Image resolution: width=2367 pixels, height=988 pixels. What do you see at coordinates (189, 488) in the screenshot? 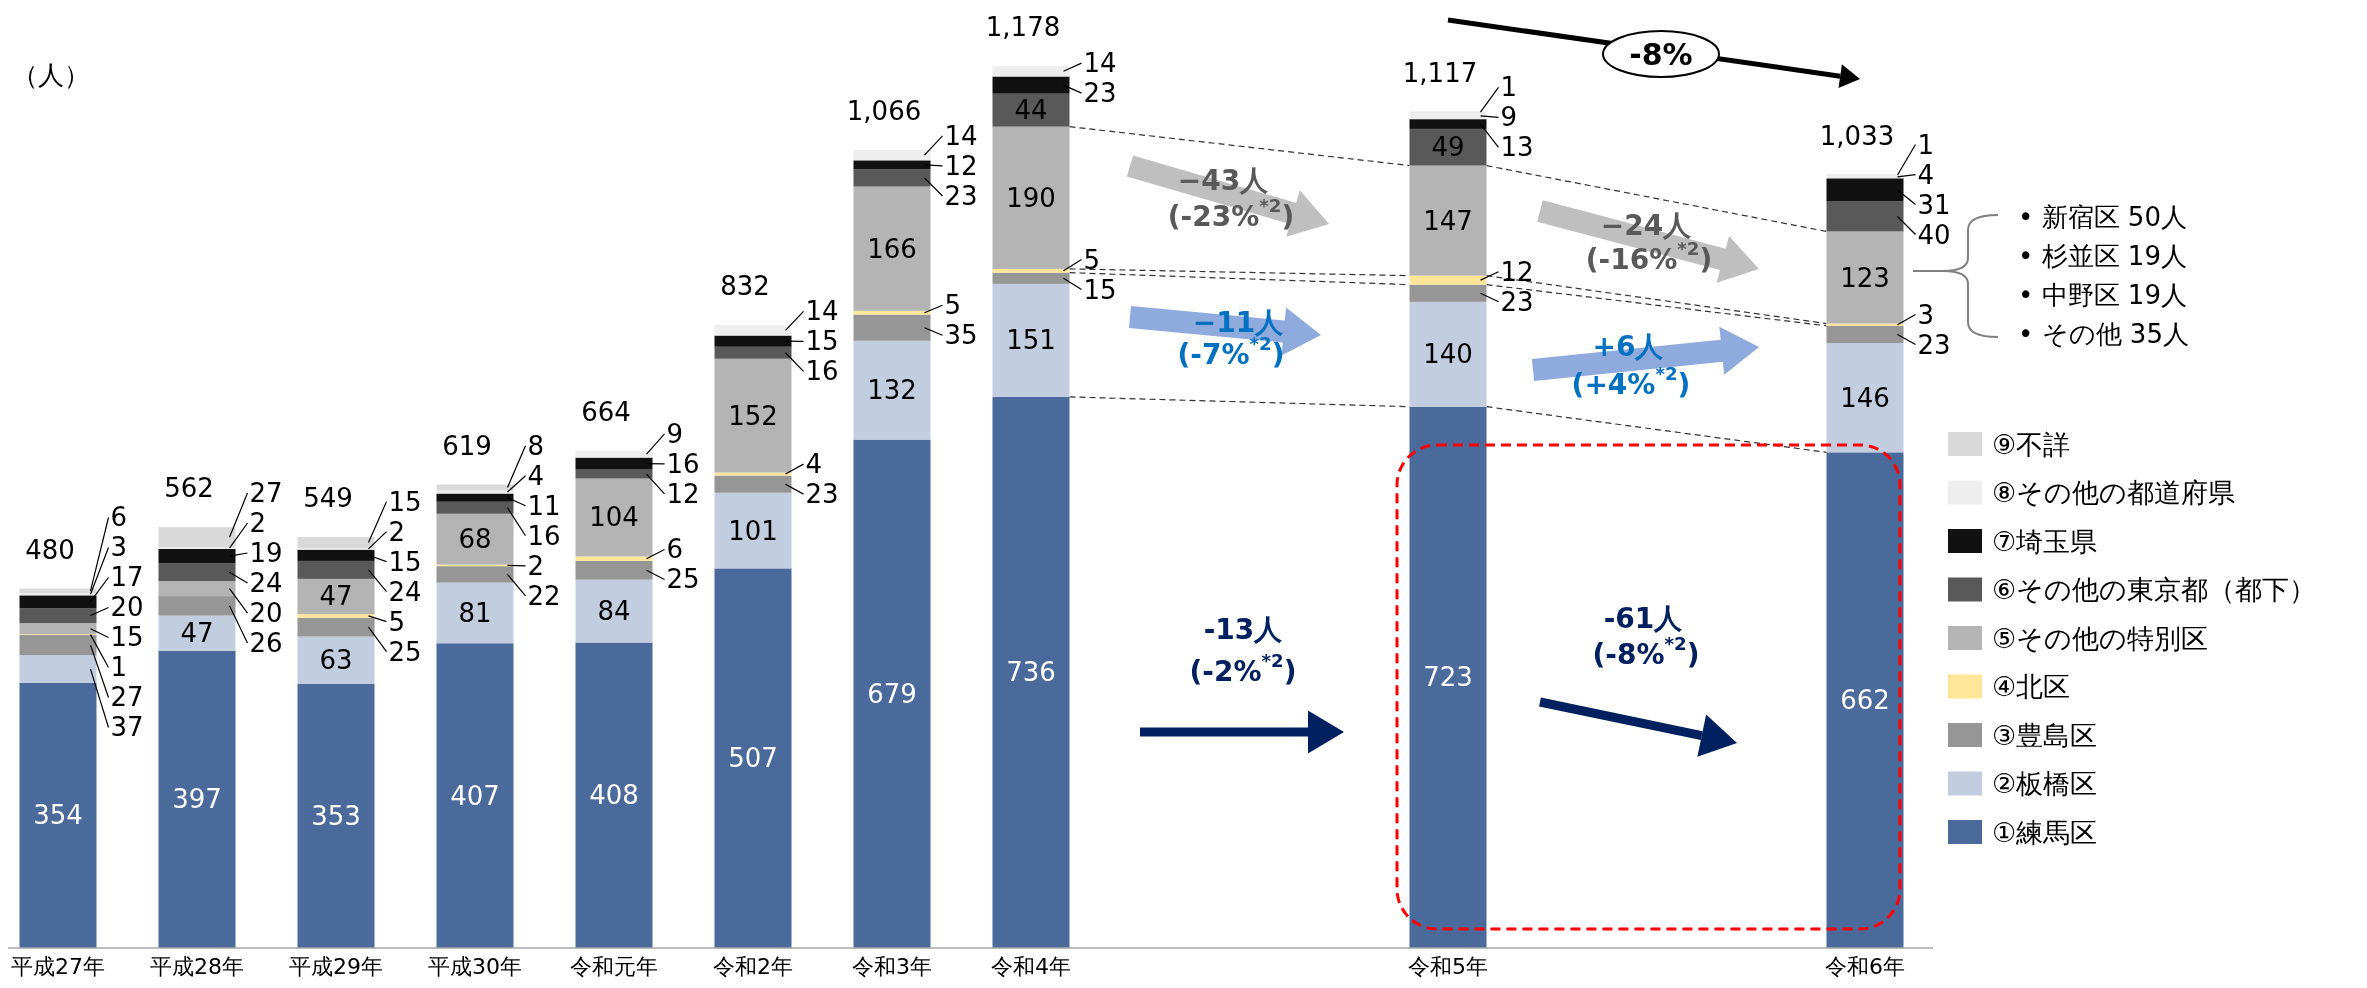
I see `total-label: 562` at bounding box center [189, 488].